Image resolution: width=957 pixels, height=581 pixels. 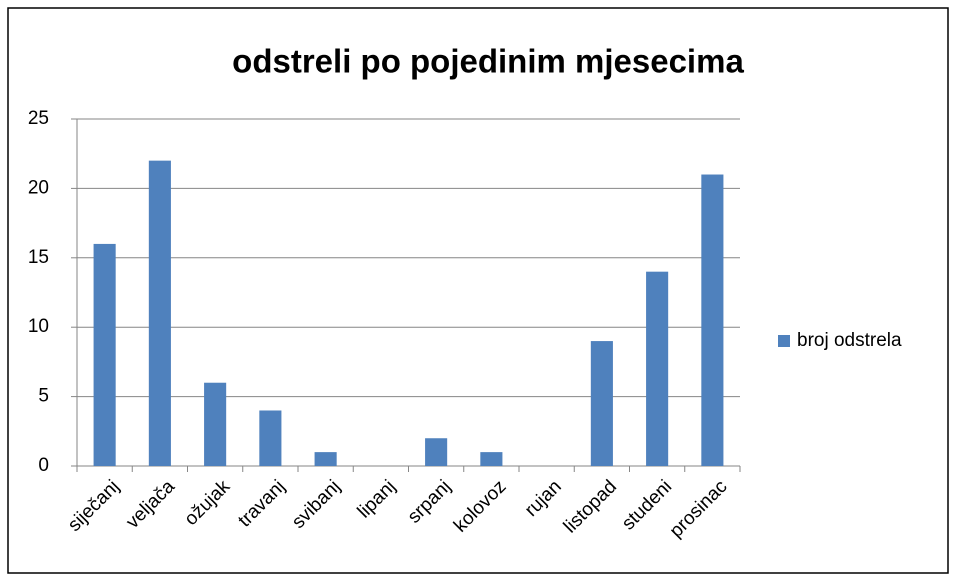 I want to click on y-tick-label: 5, so click(x=43, y=396).